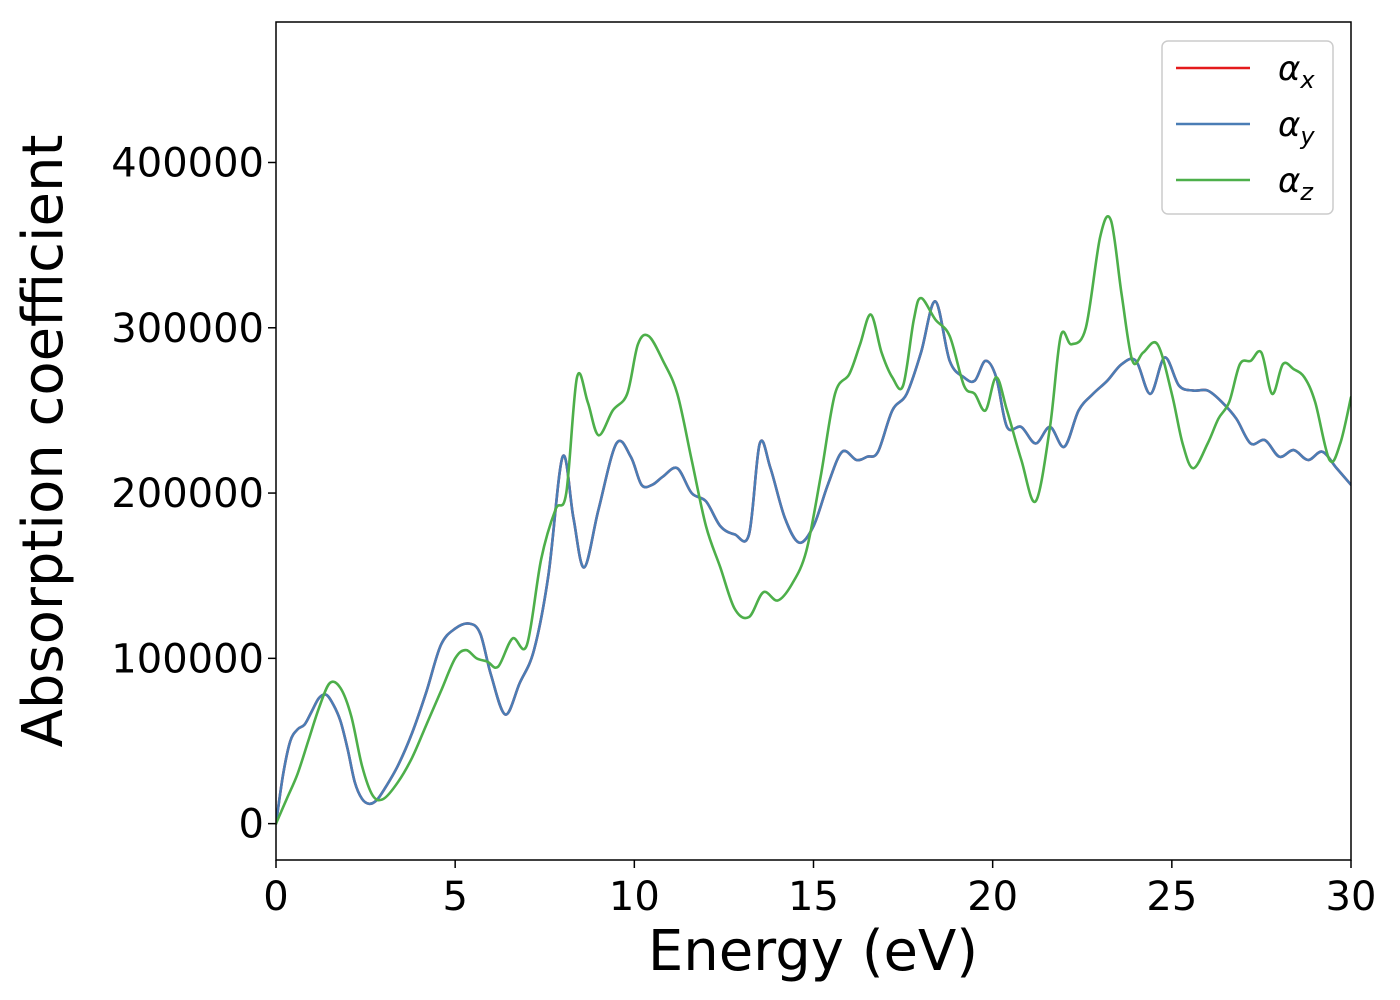  What do you see at coordinates (275, 897) in the screenshot?
I see `x-tick-label: 0` at bounding box center [275, 897].